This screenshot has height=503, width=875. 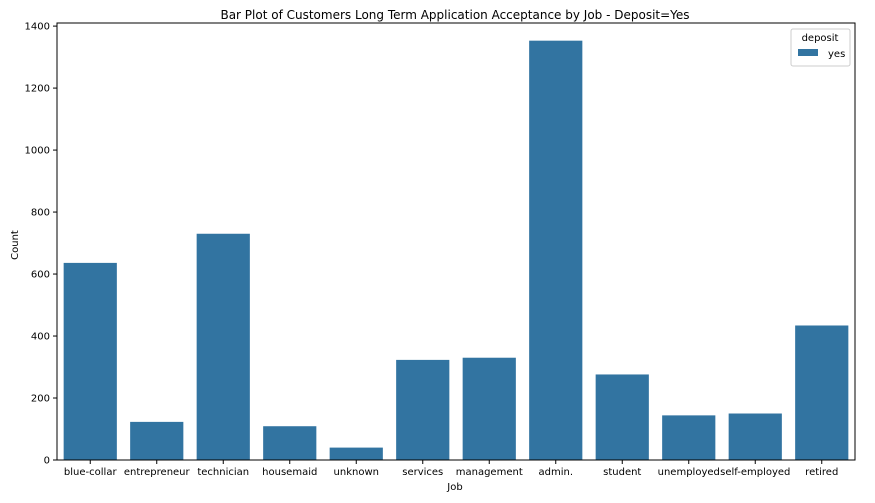 I want to click on legend-title: deposit, so click(x=820, y=38).